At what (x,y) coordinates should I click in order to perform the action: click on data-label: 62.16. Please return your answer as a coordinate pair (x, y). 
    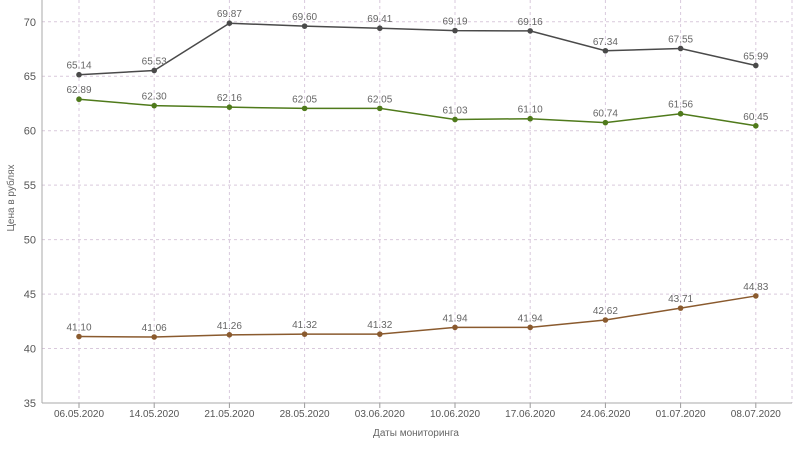
    Looking at the image, I should click on (229, 98).